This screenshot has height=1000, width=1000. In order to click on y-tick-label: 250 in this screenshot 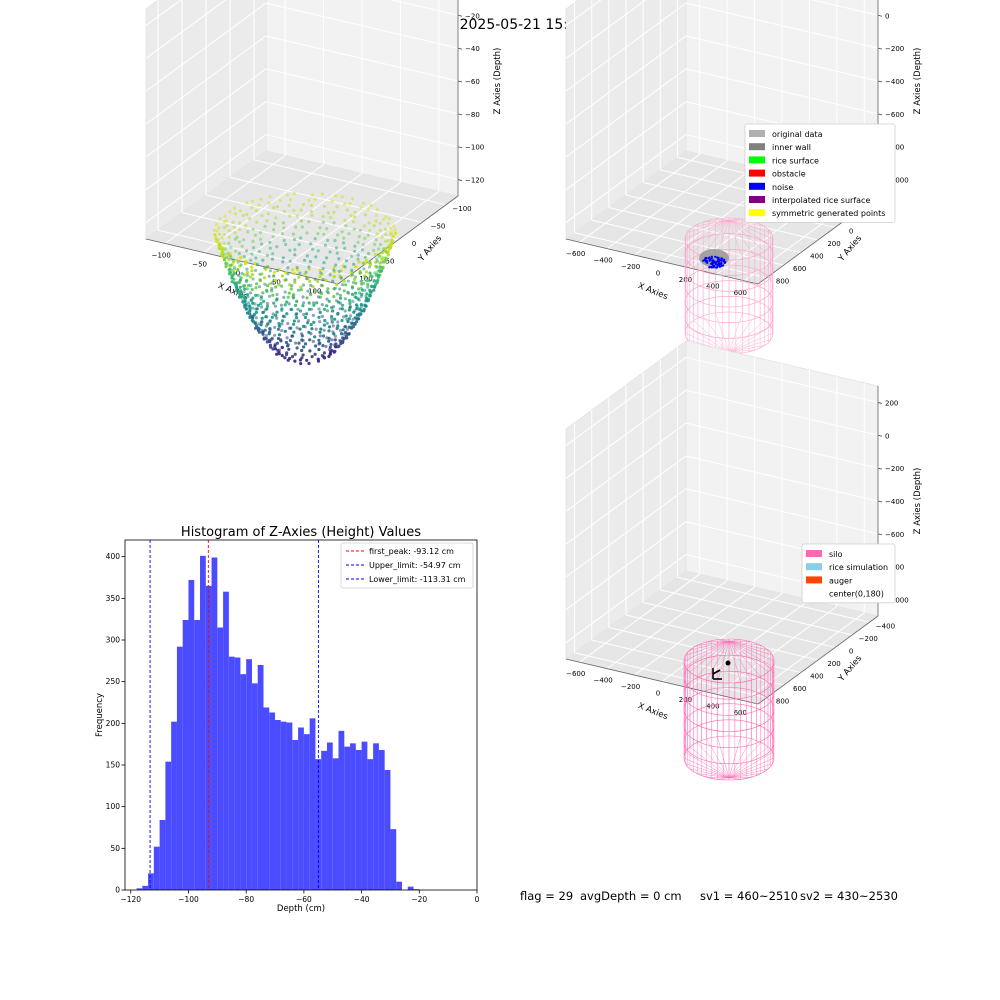, I will do `click(113, 681)`.